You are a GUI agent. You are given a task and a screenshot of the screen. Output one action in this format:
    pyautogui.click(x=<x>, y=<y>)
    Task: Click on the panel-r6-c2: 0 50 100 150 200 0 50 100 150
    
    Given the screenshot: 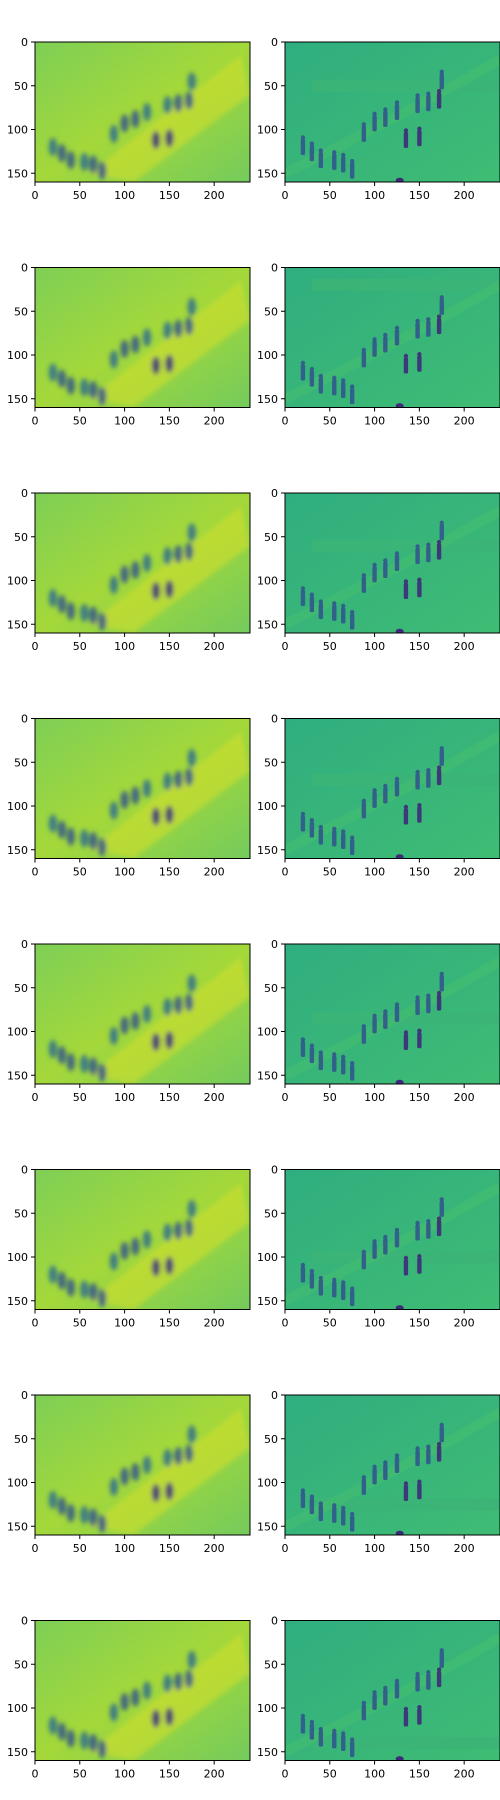 What is the action you would take?
    pyautogui.click(x=378, y=1247)
    